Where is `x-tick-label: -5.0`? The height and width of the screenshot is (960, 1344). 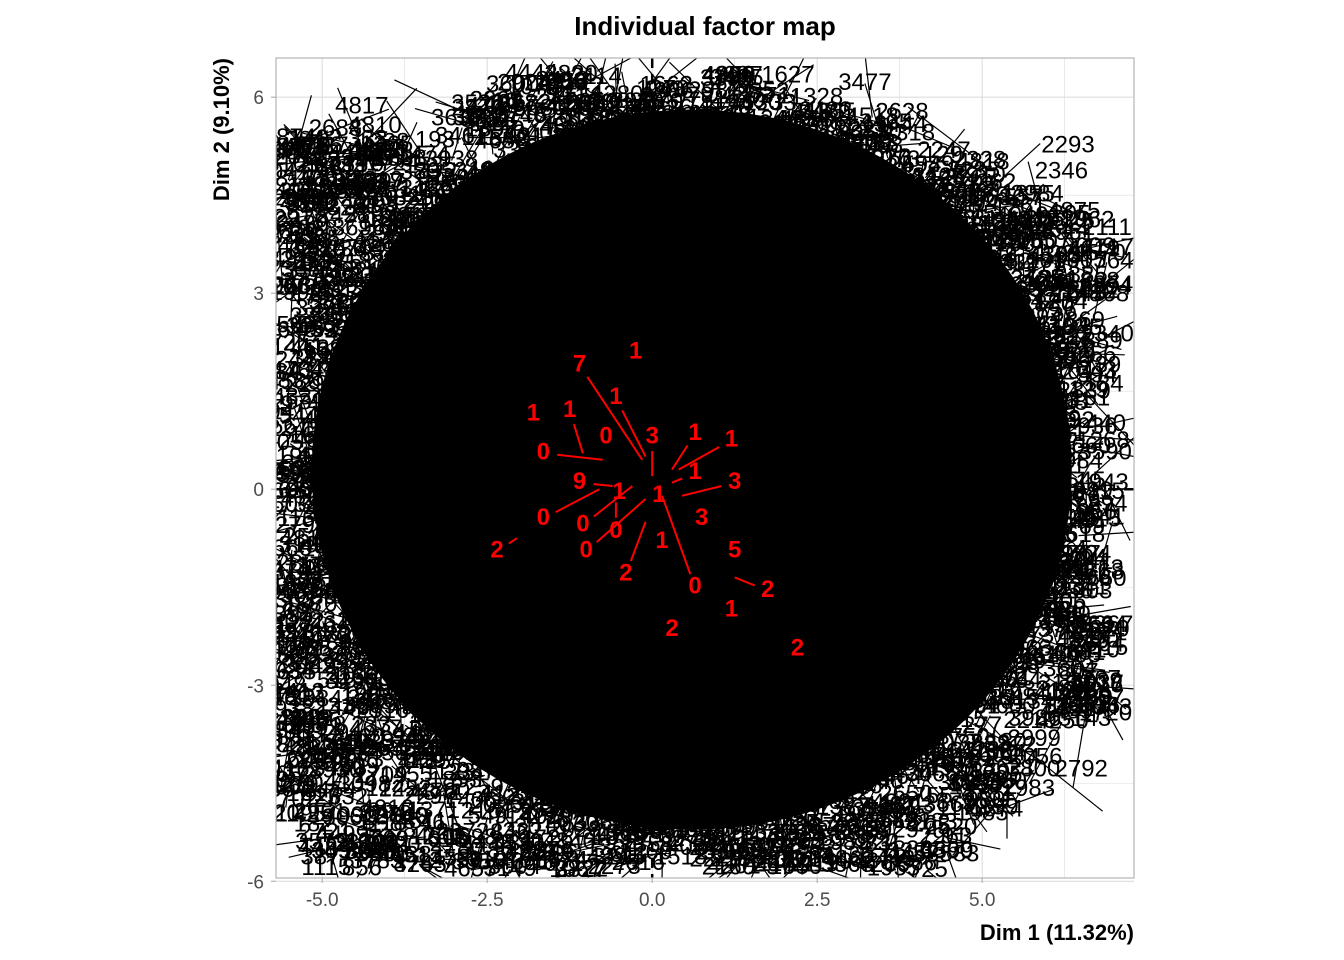
x-tick-label: -5.0 is located at coordinates (322, 900).